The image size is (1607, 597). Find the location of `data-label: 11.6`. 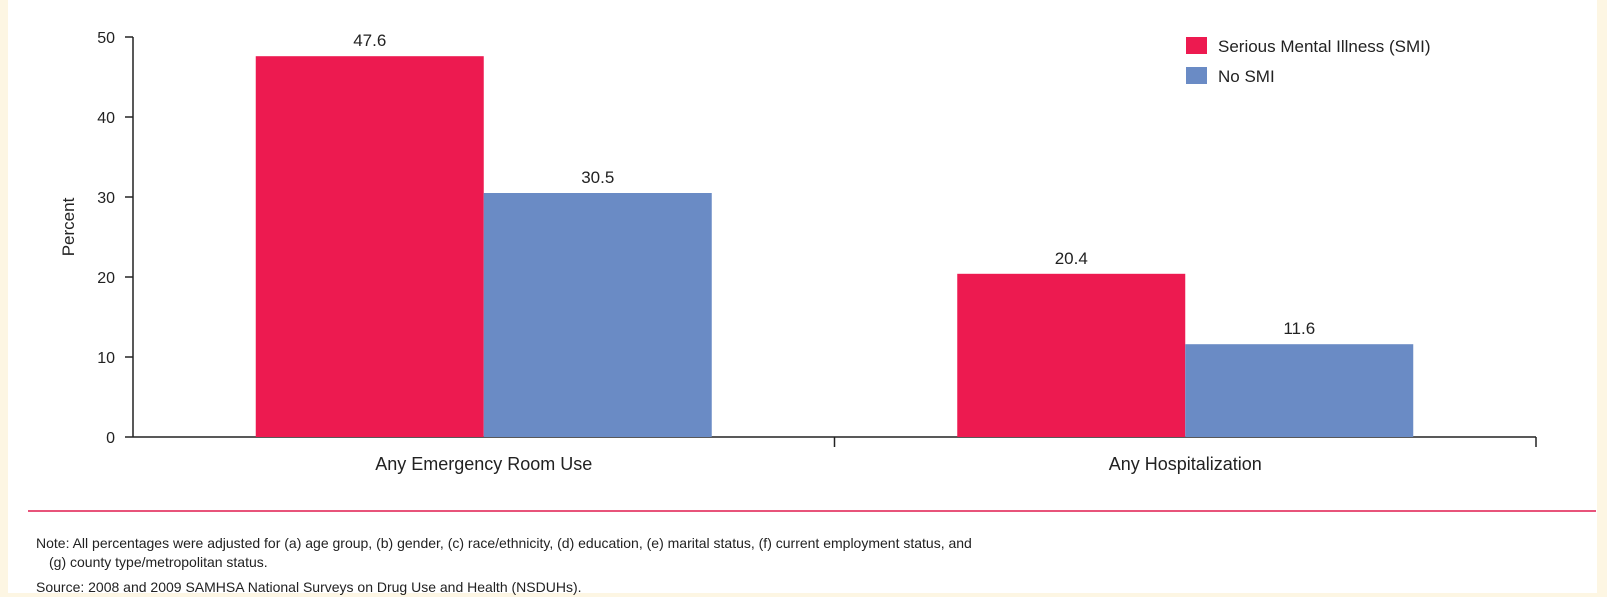

data-label: 11.6 is located at coordinates (1299, 328).